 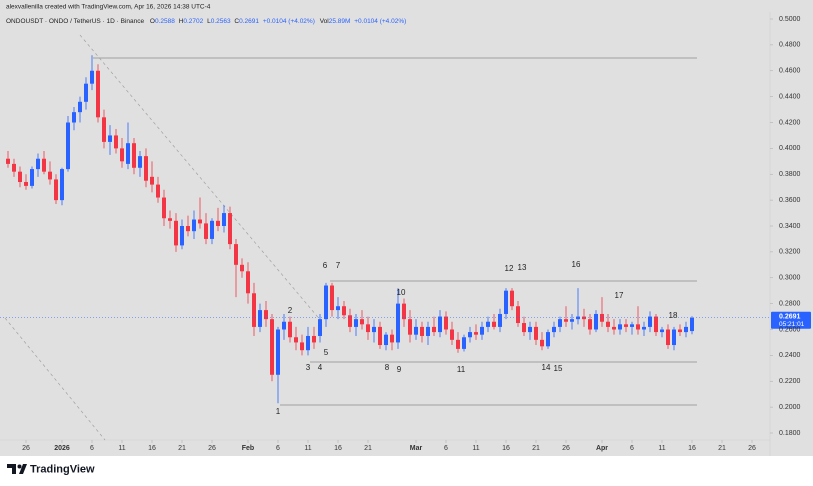 What do you see at coordinates (248, 448) in the screenshot?
I see `x-tick-label: Feb` at bounding box center [248, 448].